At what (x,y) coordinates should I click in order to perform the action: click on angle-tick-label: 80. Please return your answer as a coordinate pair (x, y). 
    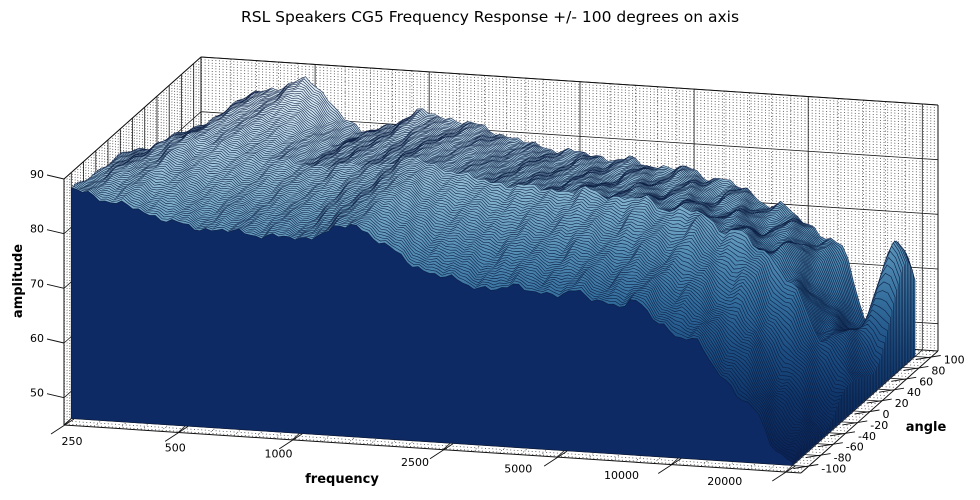
    Looking at the image, I should click on (938, 370).